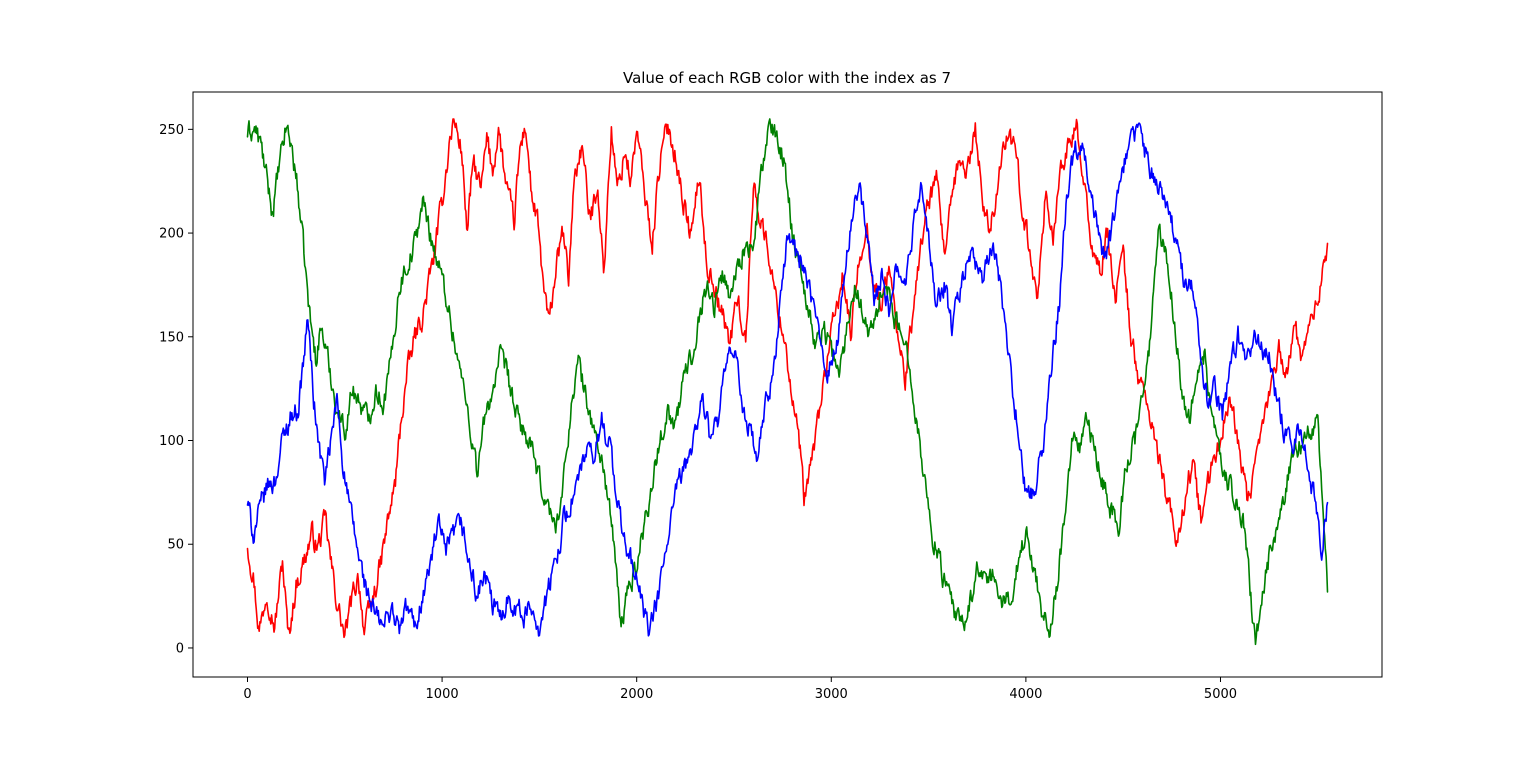 The height and width of the screenshot is (761, 1536). Describe the element at coordinates (831, 694) in the screenshot. I see `x-tick-label: 3000` at that location.